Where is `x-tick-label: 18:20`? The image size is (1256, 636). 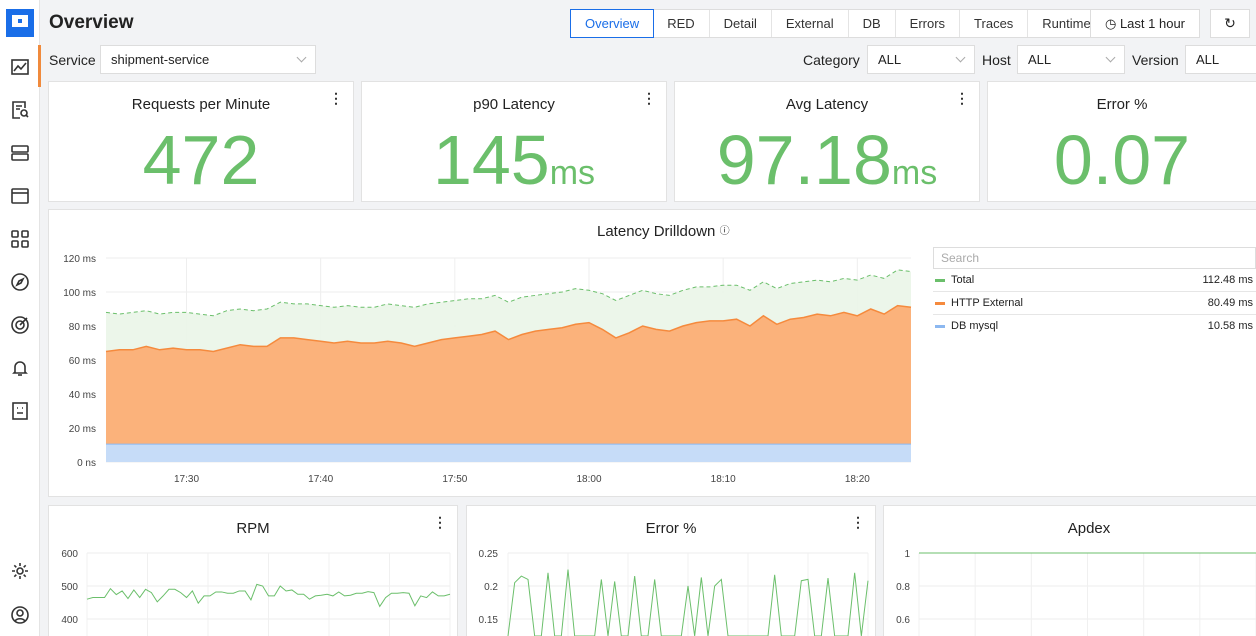
x-tick-label: 18:20 is located at coordinates (857, 479).